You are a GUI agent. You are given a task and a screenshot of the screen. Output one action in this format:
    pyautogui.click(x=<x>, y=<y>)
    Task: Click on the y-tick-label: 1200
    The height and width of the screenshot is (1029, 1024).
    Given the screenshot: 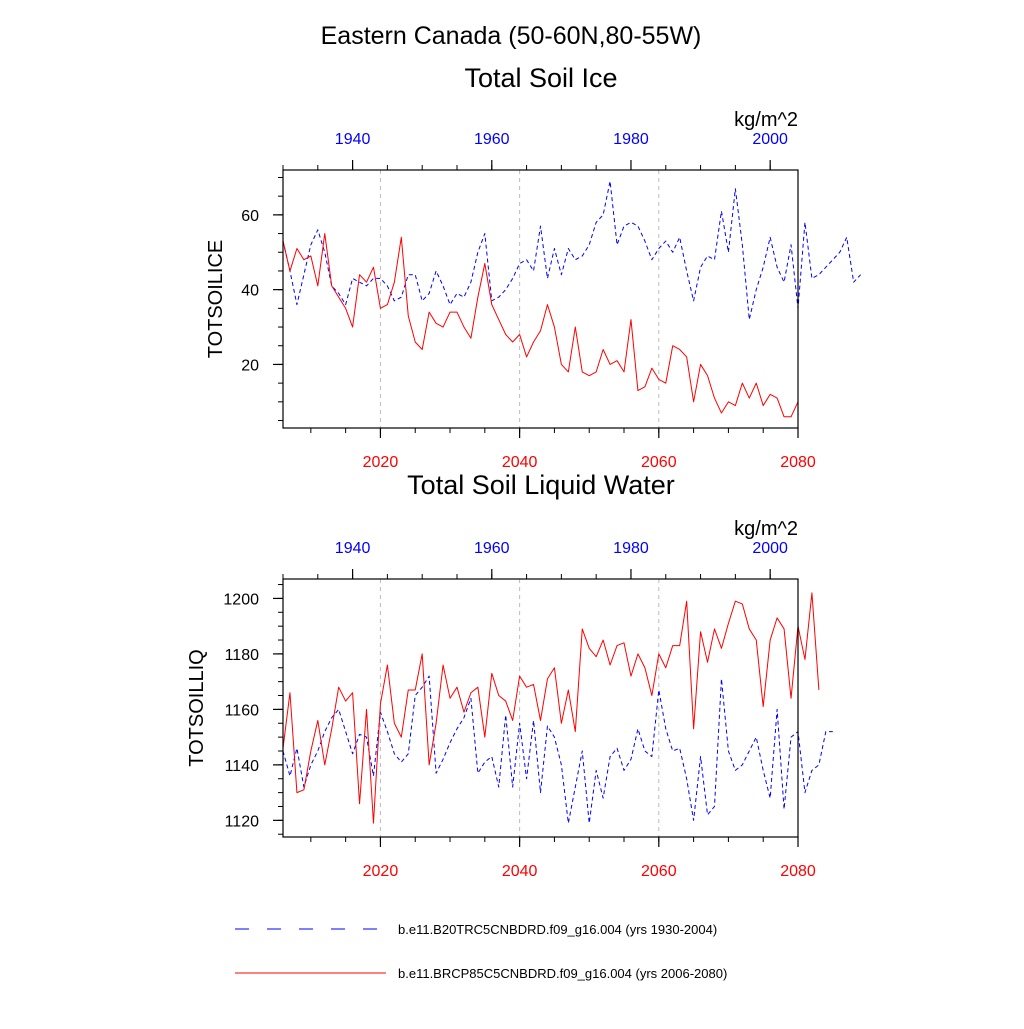 What is the action you would take?
    pyautogui.click(x=241, y=599)
    